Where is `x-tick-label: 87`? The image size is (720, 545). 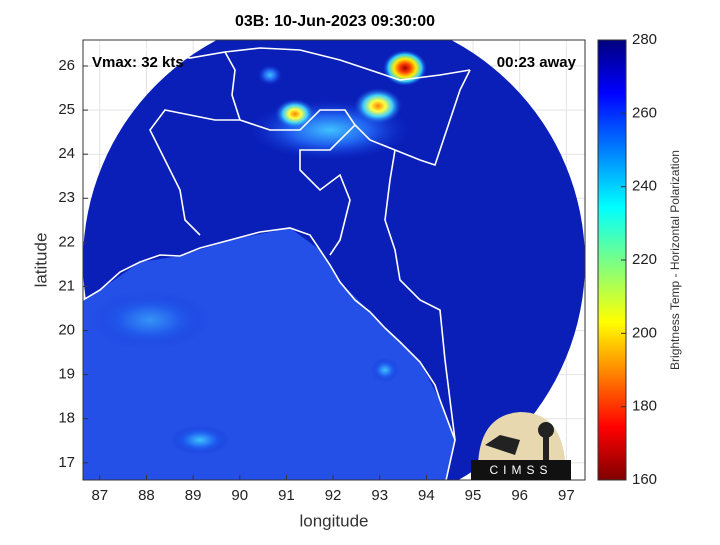
x-tick-label: 87 is located at coordinates (99, 495).